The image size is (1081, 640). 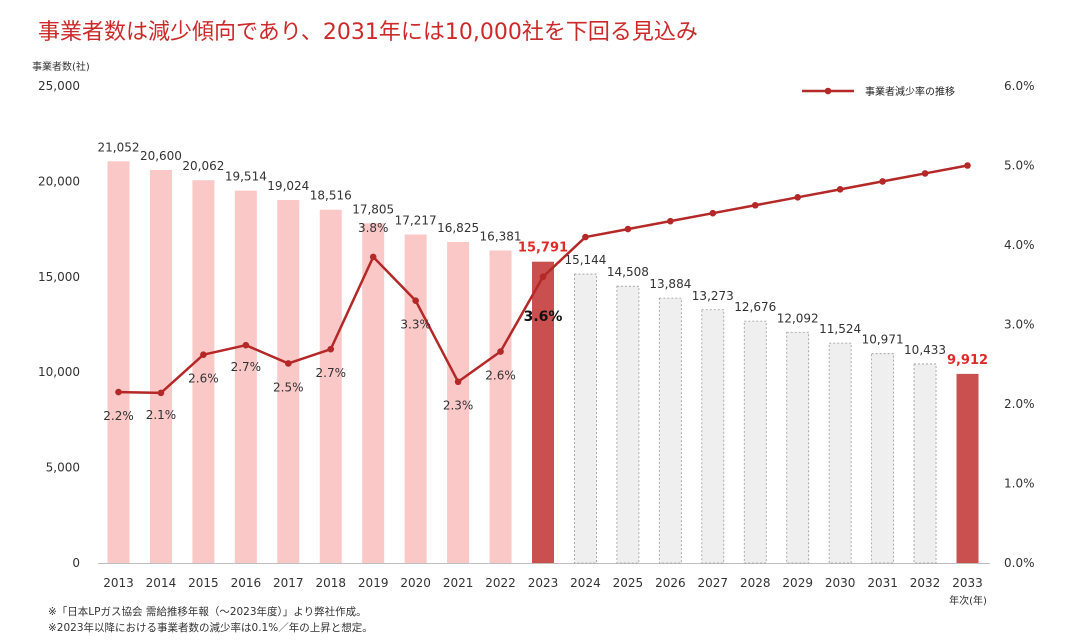 What do you see at coordinates (373, 209) in the screenshot?
I see `bar-value-label: 17,805` at bounding box center [373, 209].